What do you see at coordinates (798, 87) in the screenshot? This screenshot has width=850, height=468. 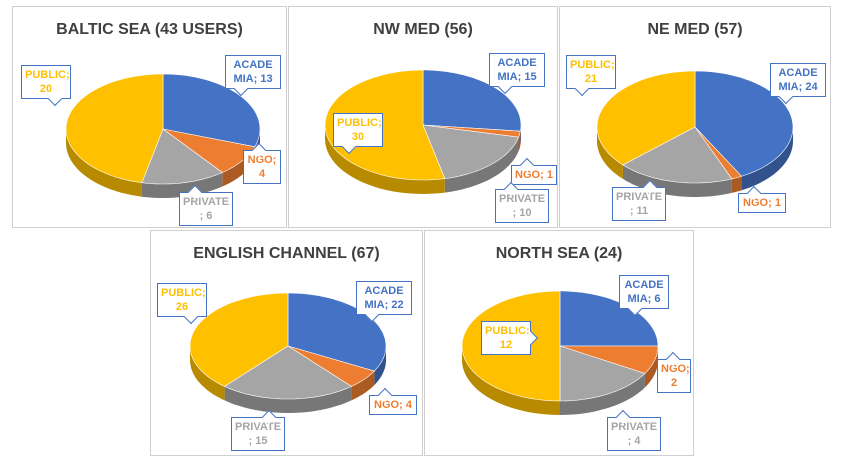 I see `data-label-line2: MIA; 24` at bounding box center [798, 87].